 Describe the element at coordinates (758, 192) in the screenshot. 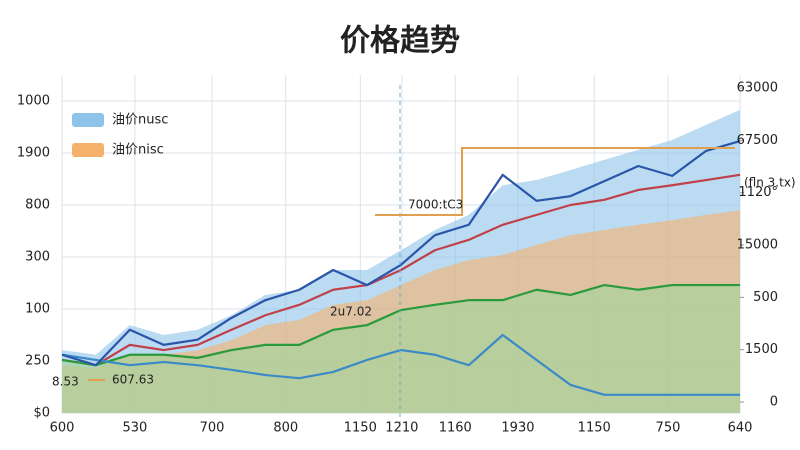

I see `y2-tick-label: 1120°` at that location.